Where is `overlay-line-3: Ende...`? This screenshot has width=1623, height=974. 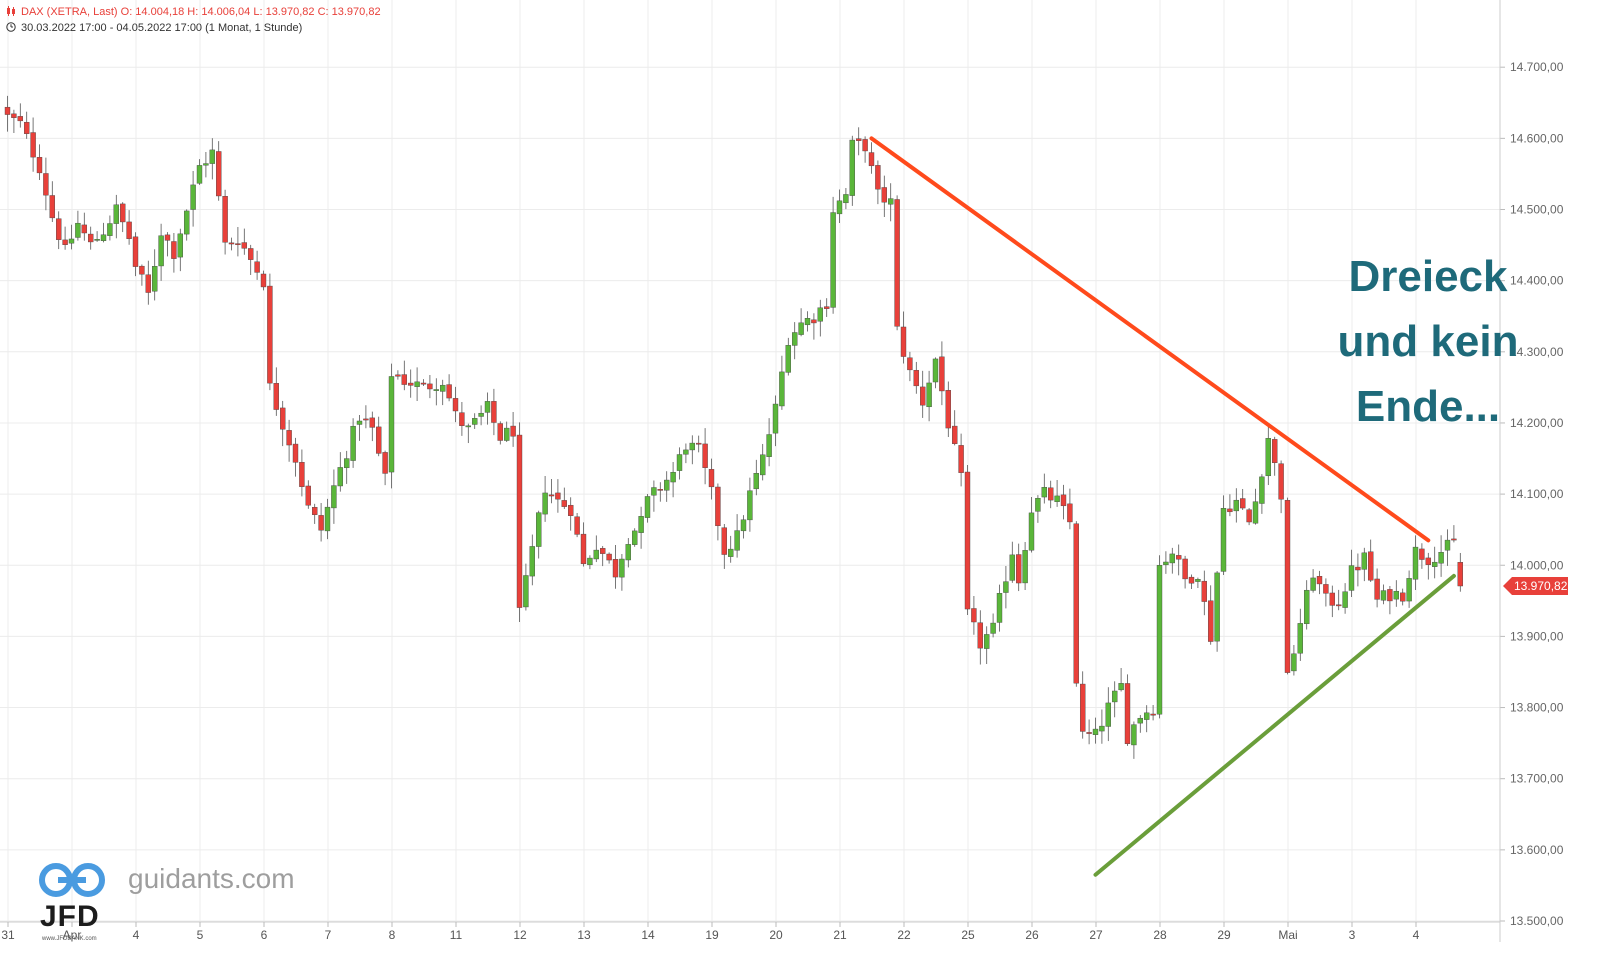
overlay-line-3: Ende... is located at coordinates (1428, 406).